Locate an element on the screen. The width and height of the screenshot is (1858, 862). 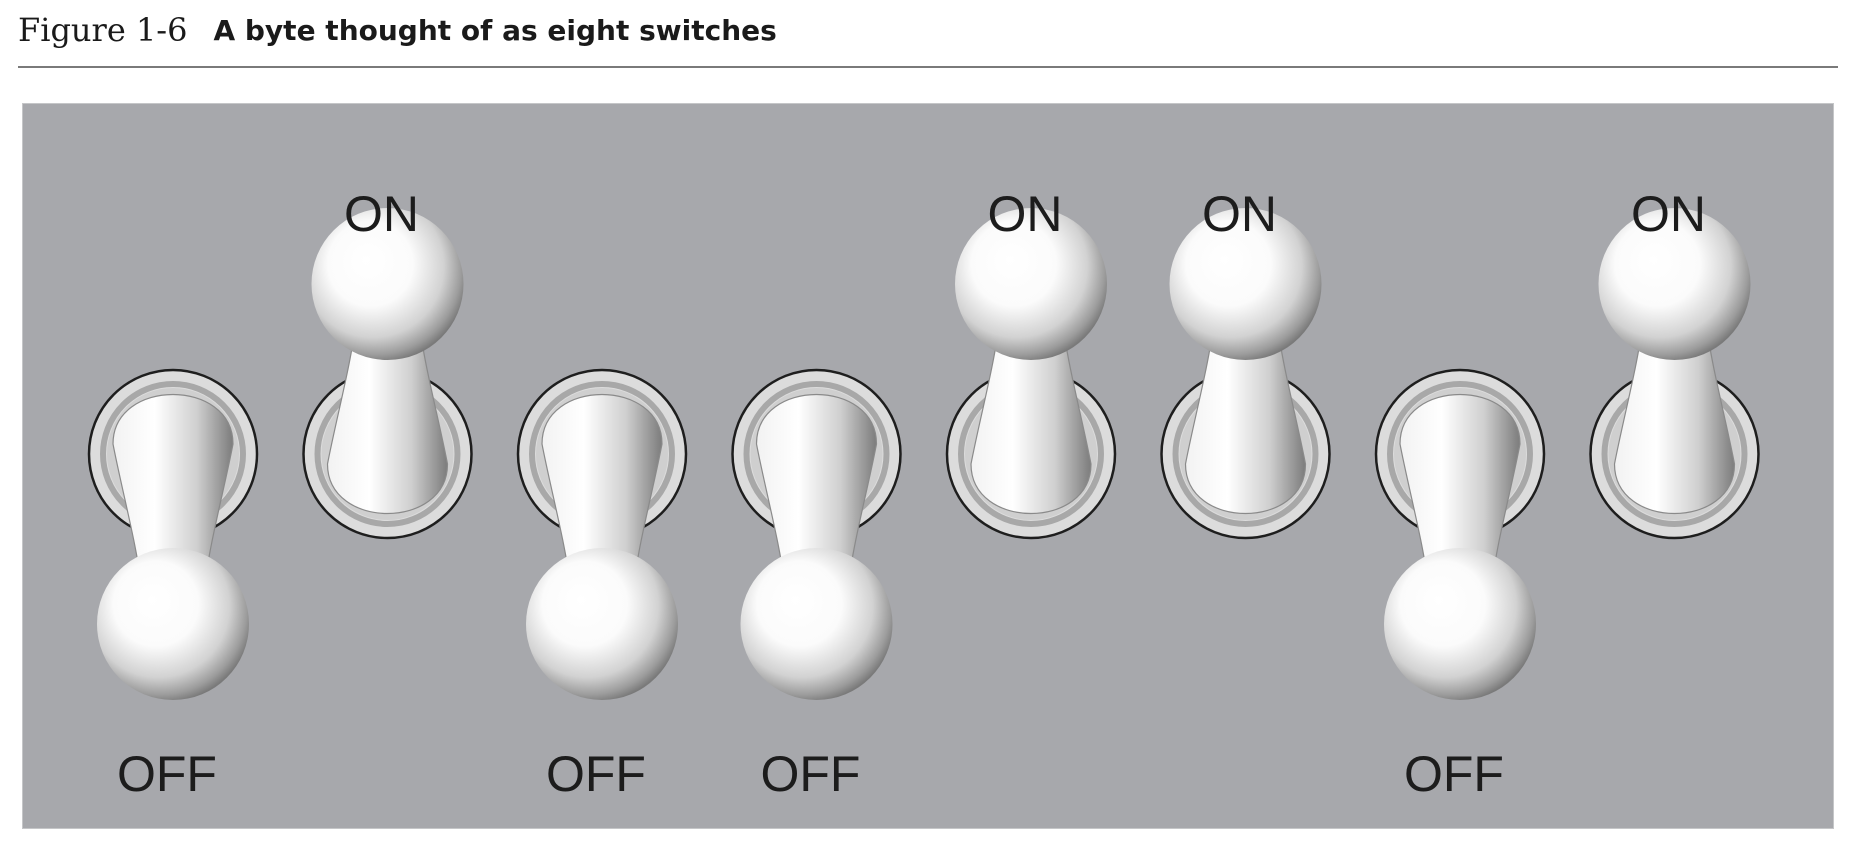
toggle-switch-6: ON is located at coordinates (1245, 363).